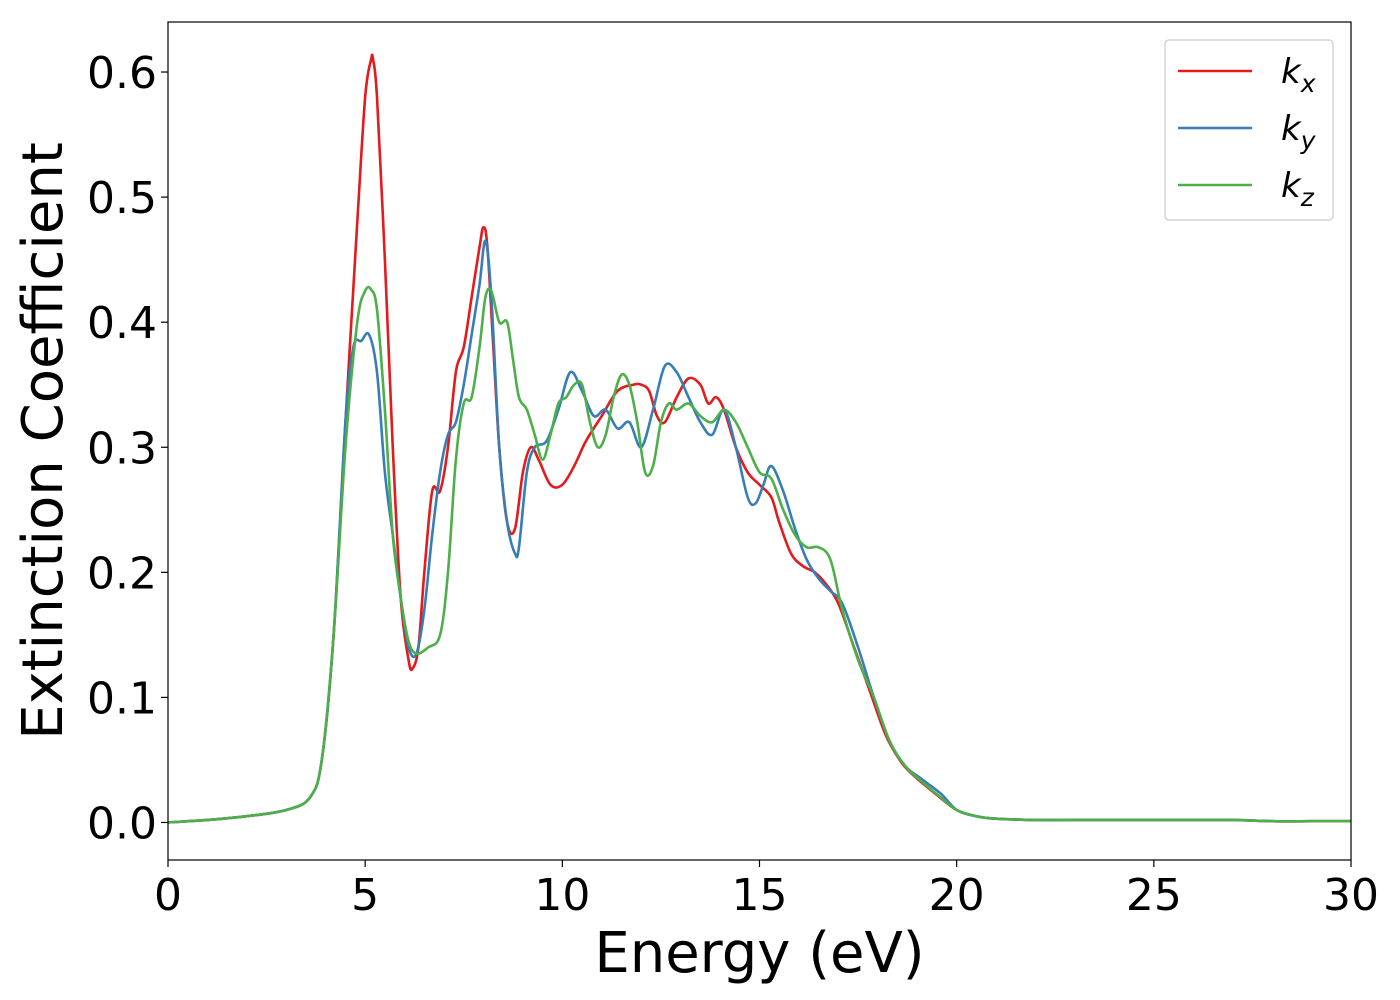 This screenshot has width=1400, height=1000. Describe the element at coordinates (365, 895) in the screenshot. I see `x-tick-label: 5` at that location.